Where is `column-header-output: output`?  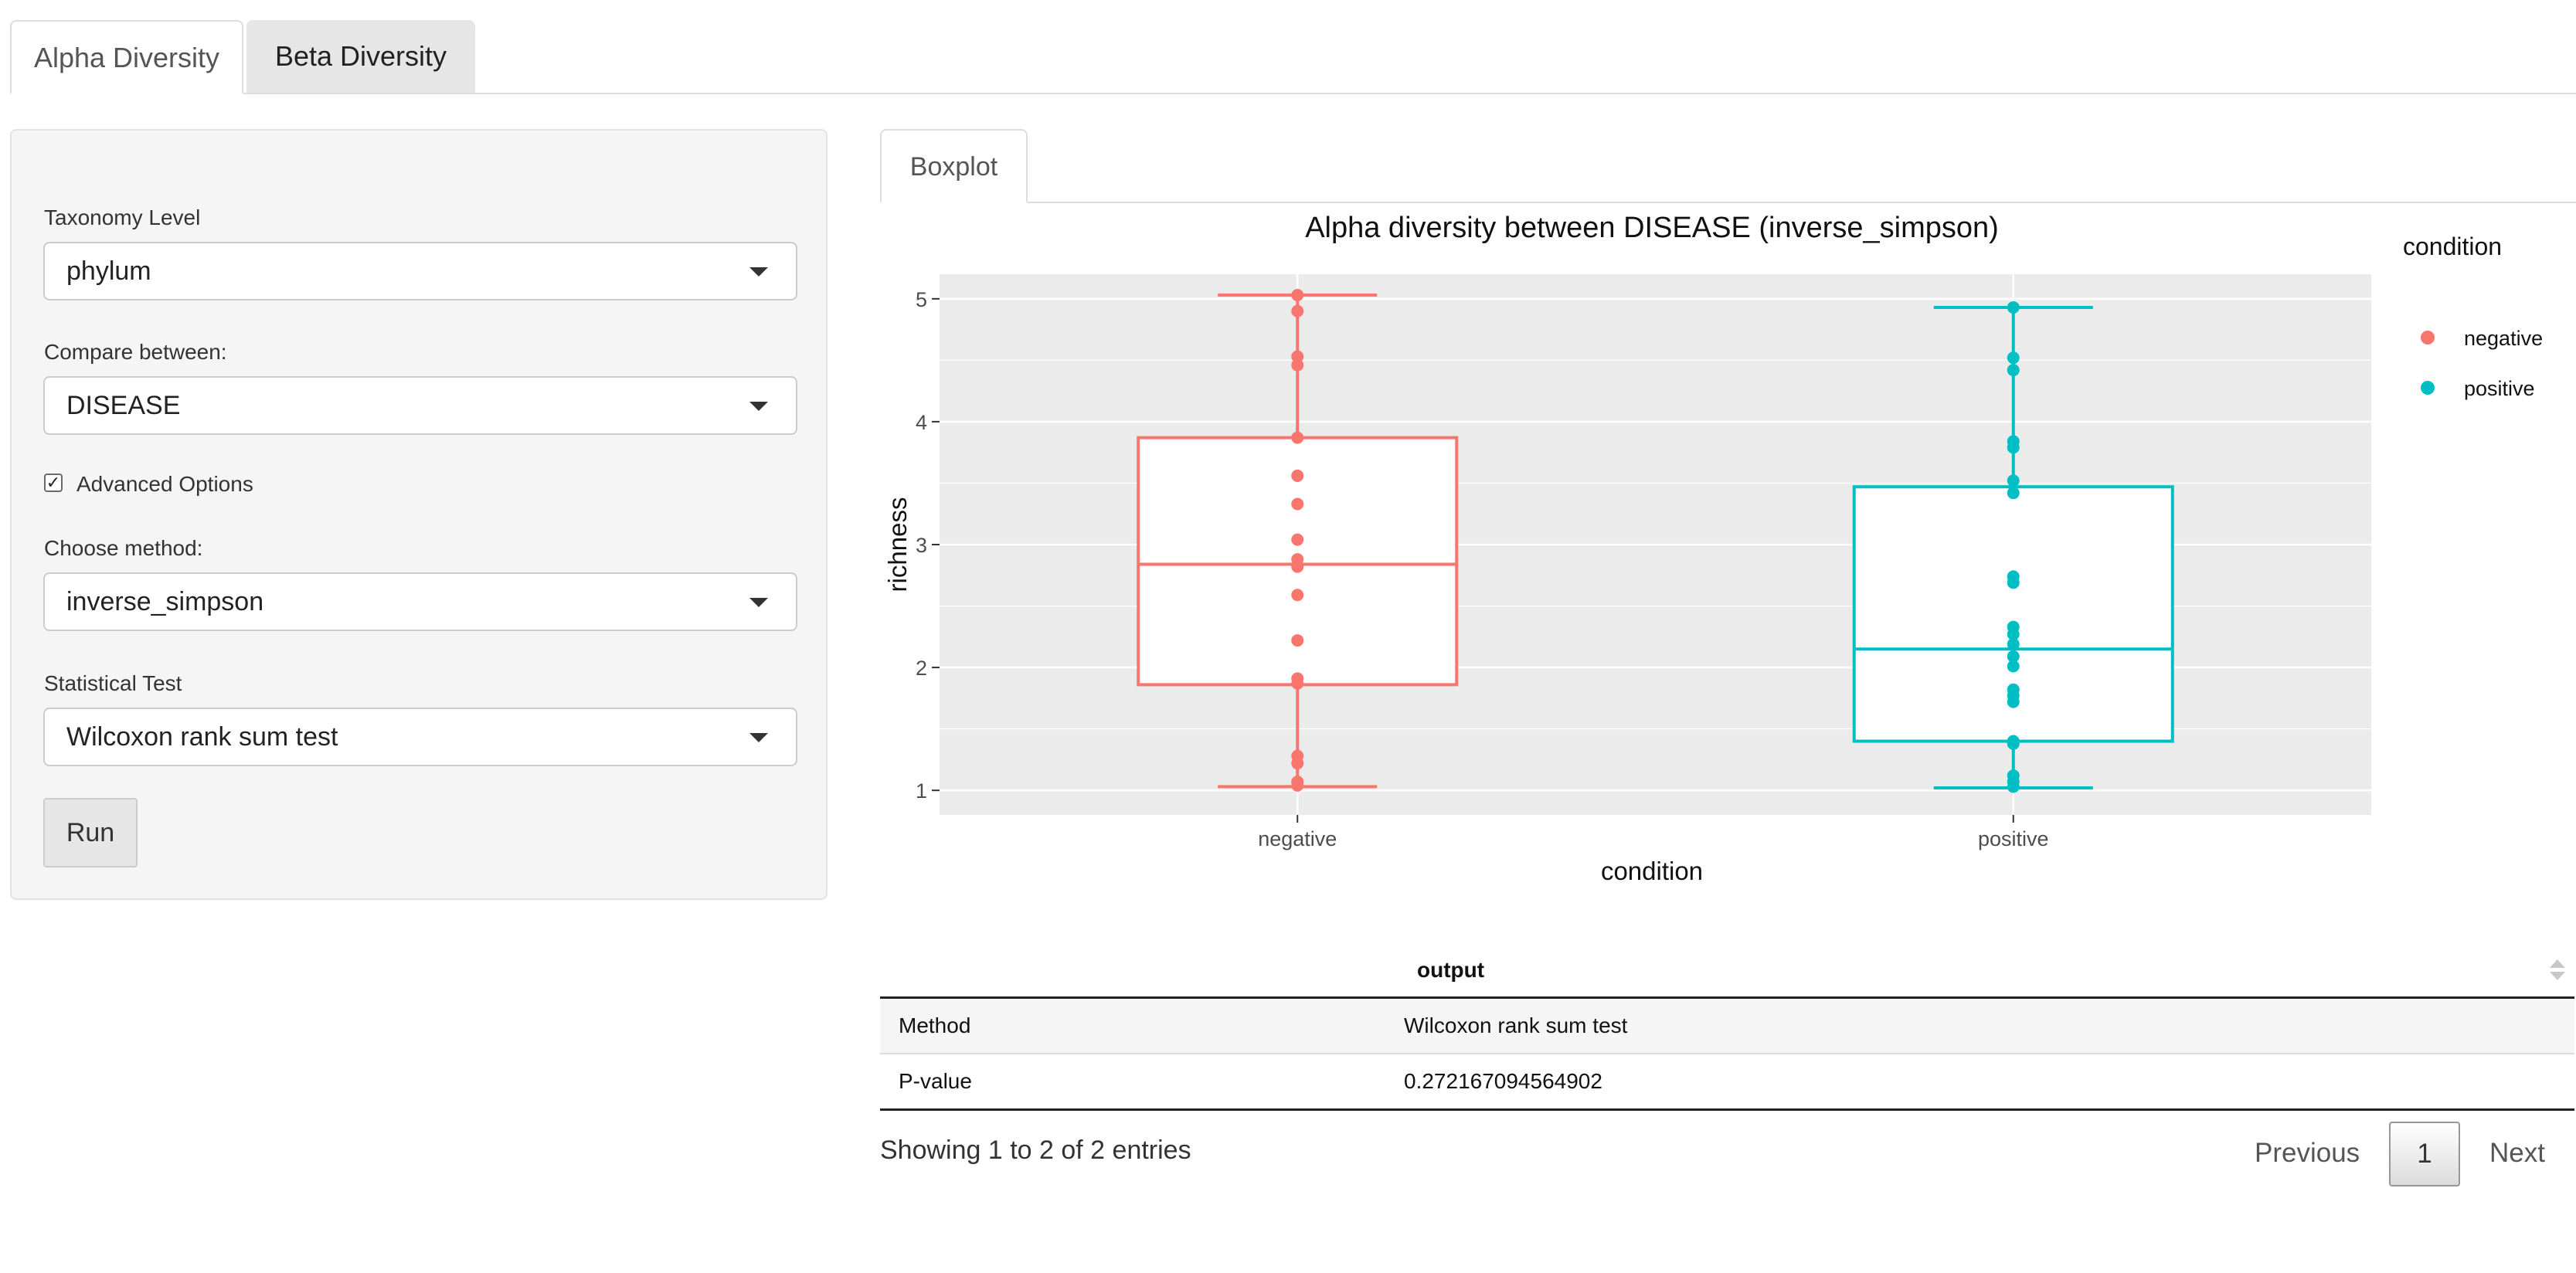 column-header-output: output is located at coordinates (1451, 970).